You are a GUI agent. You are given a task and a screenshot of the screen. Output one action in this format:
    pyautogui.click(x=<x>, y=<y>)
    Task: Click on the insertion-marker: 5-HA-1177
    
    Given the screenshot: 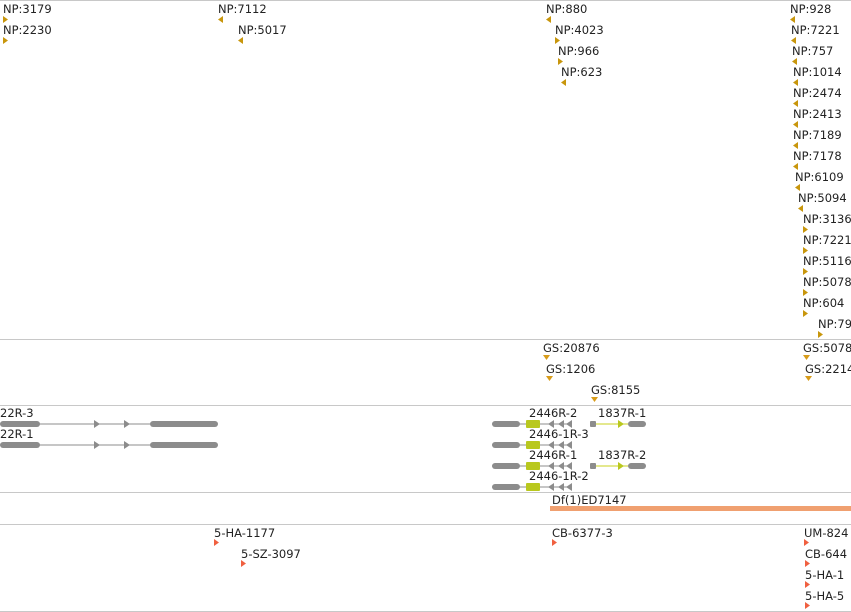 What is the action you would take?
    pyautogui.click(x=244, y=536)
    